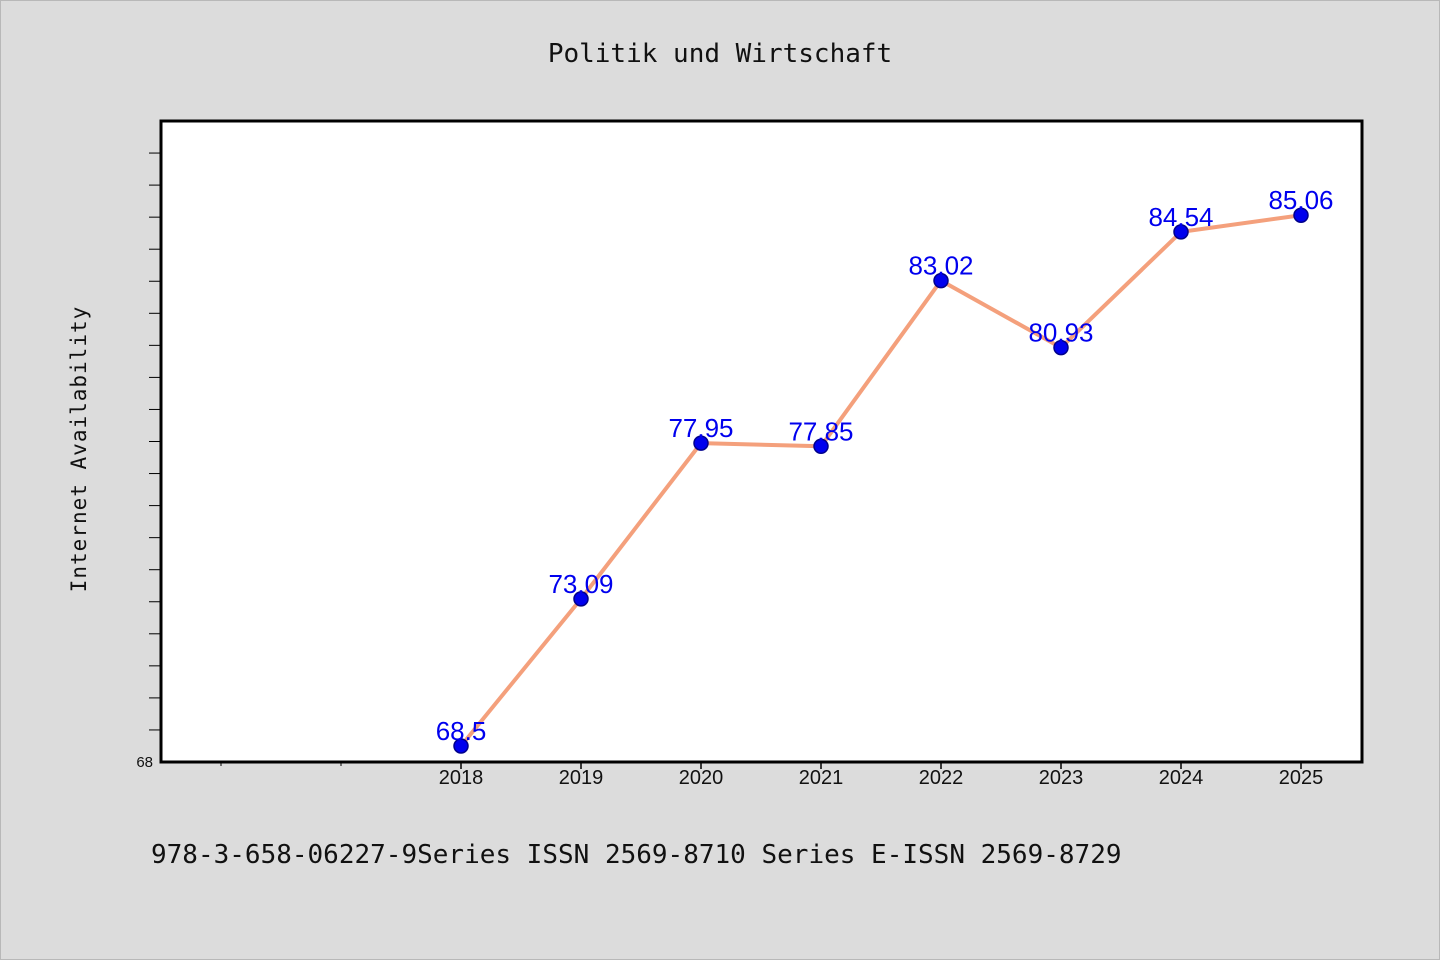 The image size is (1440, 960). I want to click on x-tick-label: 2020, so click(701, 778).